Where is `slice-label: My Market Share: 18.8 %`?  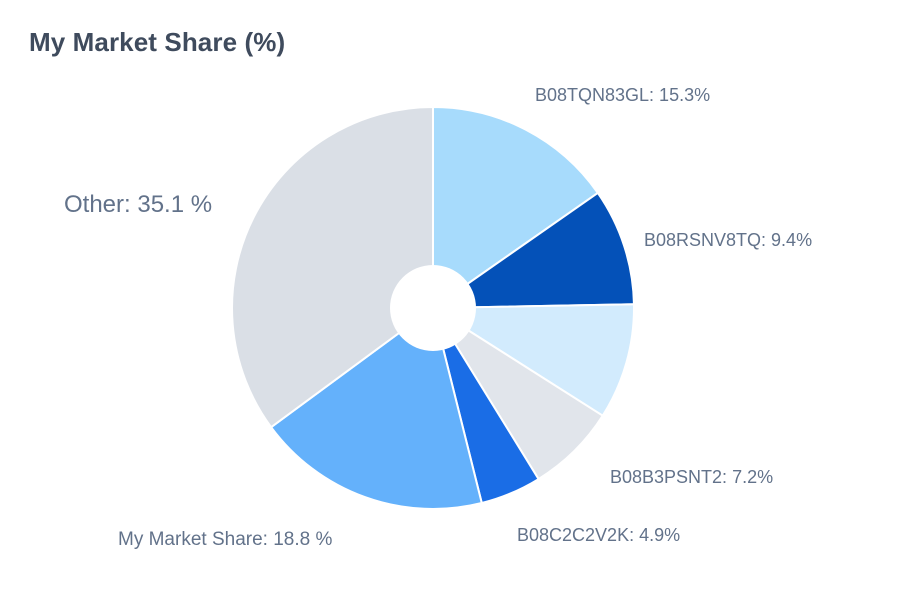
slice-label: My Market Share: 18.8 % is located at coordinates (225, 539).